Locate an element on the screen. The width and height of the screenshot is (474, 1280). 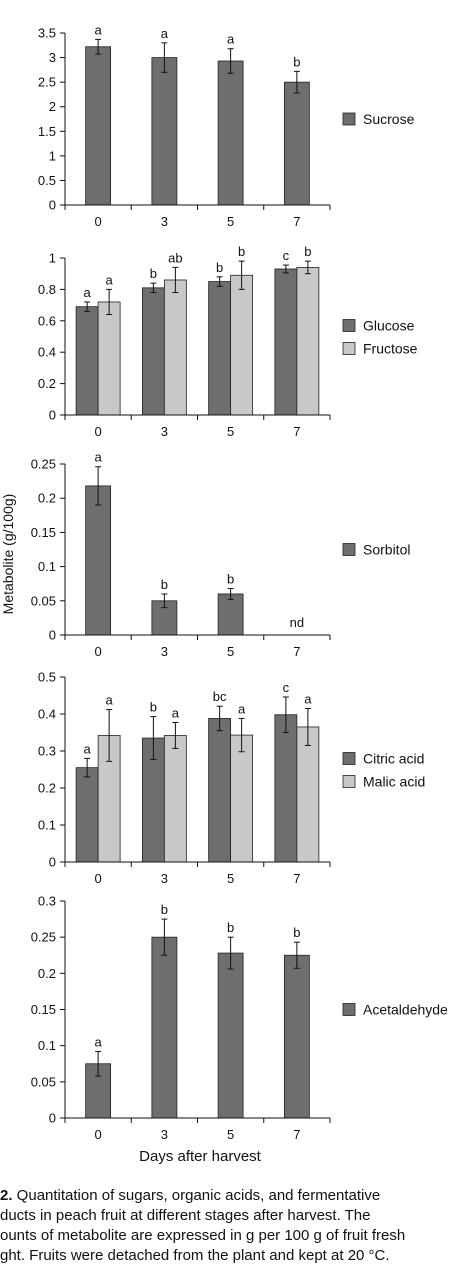
legend-label: Glucose is located at coordinates (389, 326).